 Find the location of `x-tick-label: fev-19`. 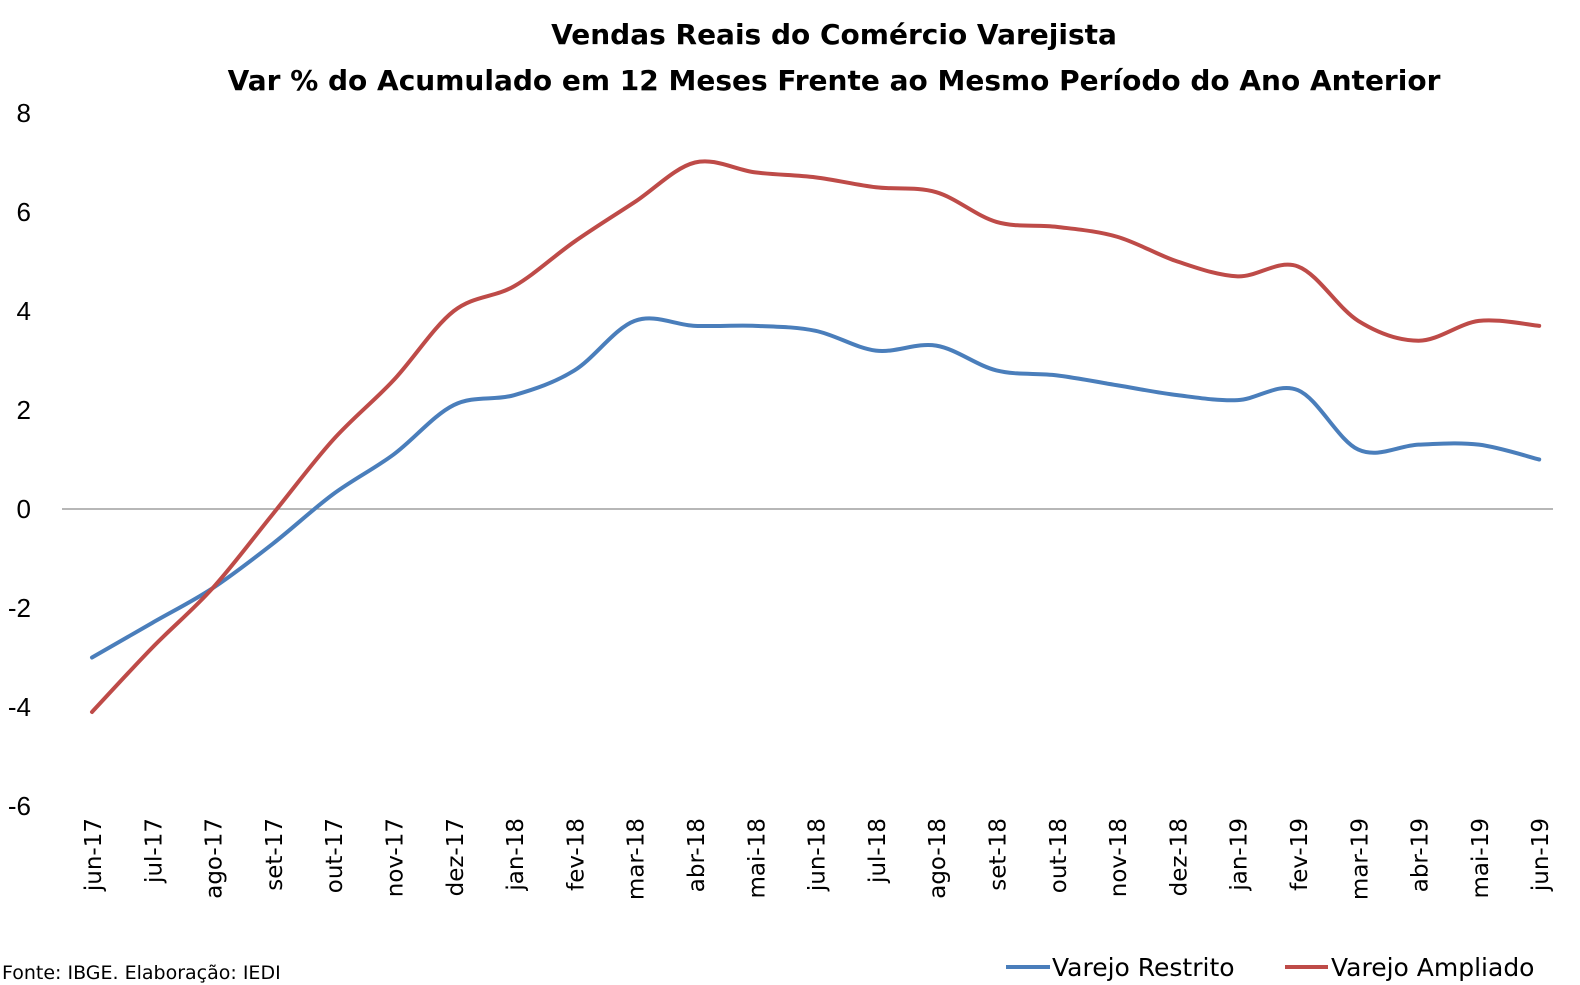

x-tick-label: fev-19 is located at coordinates (1300, 854).